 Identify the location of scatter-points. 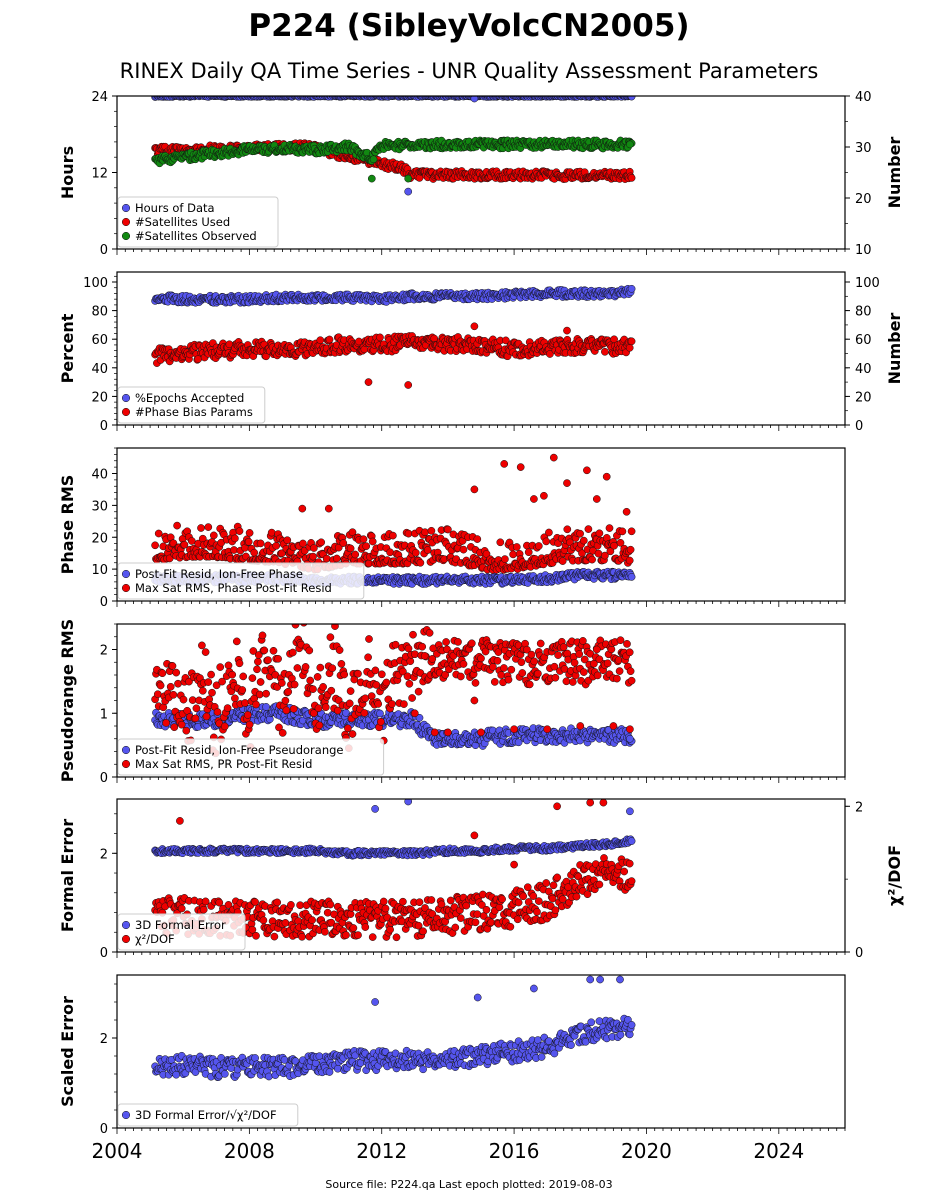
(393, 336).